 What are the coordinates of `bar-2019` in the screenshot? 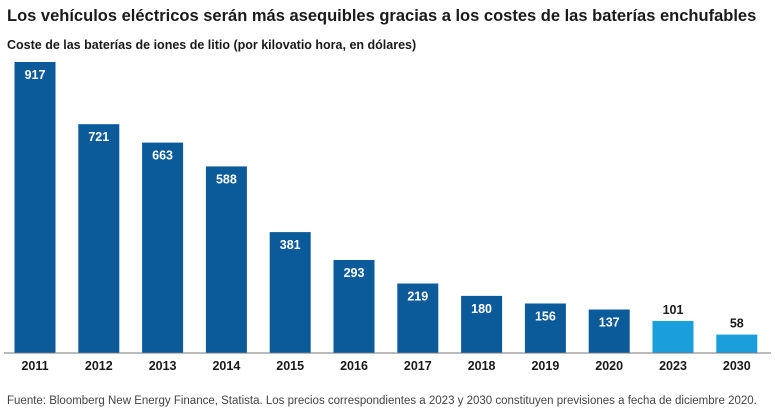 It's located at (545, 328).